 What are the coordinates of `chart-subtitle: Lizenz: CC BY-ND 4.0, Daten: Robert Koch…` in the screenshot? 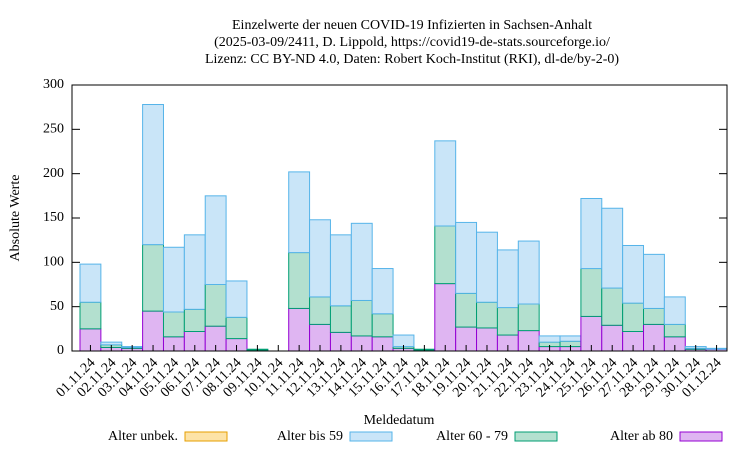 It's located at (412, 59).